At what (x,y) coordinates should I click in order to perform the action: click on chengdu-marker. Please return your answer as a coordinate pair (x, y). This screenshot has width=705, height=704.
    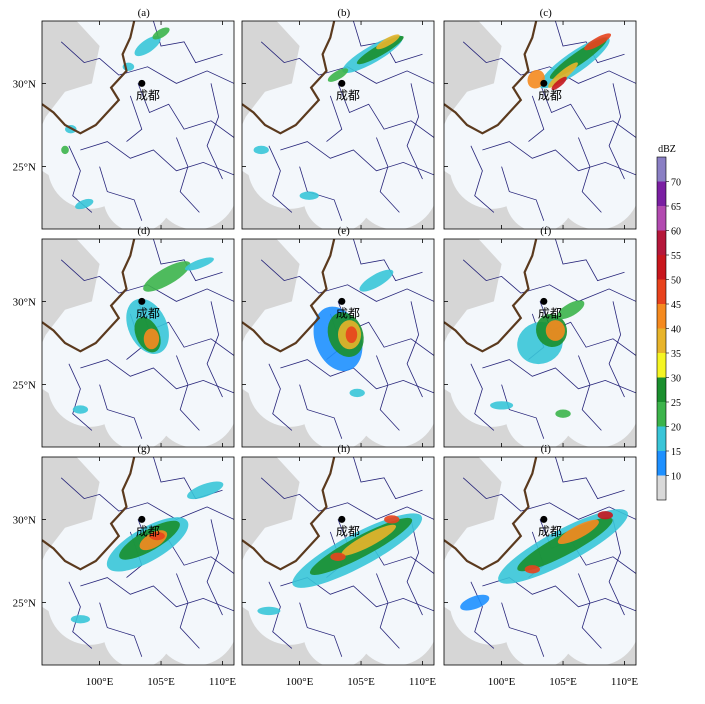
    Looking at the image, I should click on (142, 519).